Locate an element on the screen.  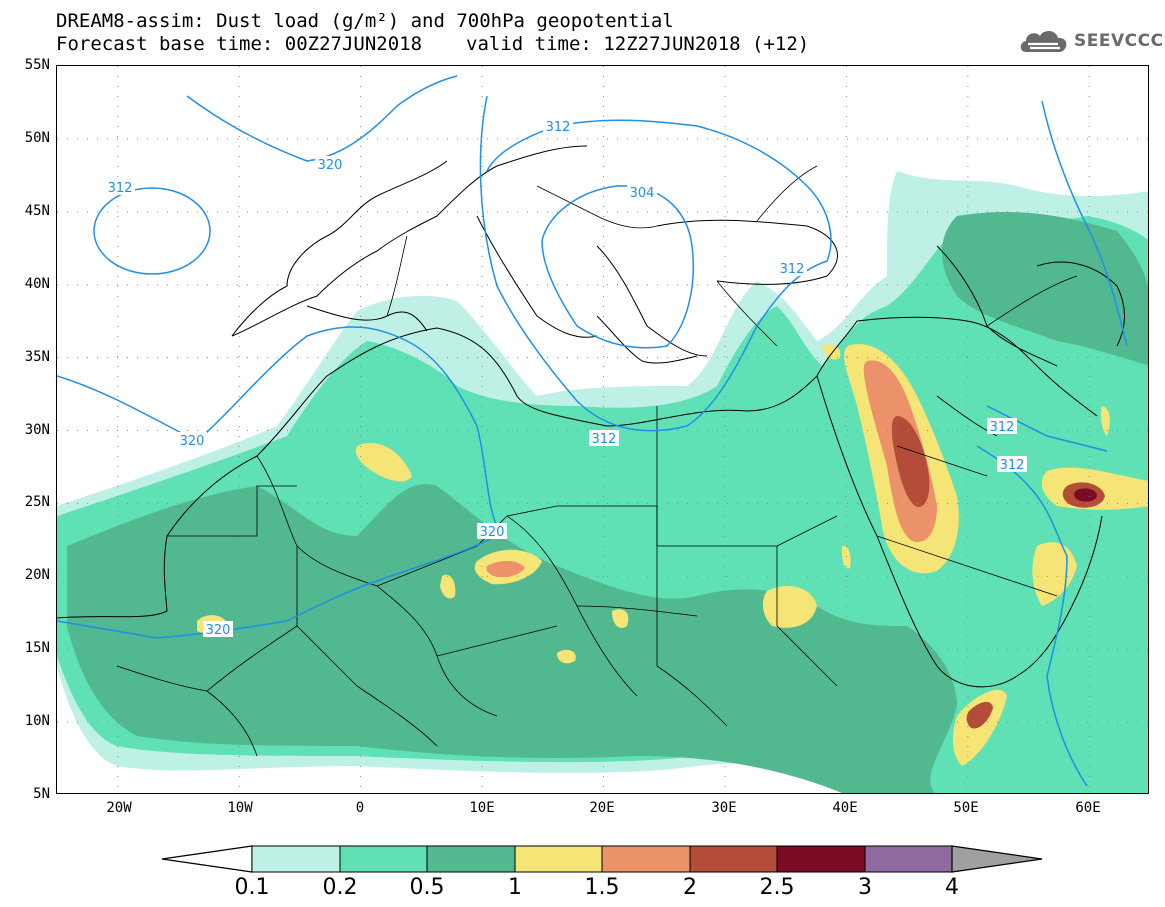
colorbar-under-arrow is located at coordinates (207, 859).